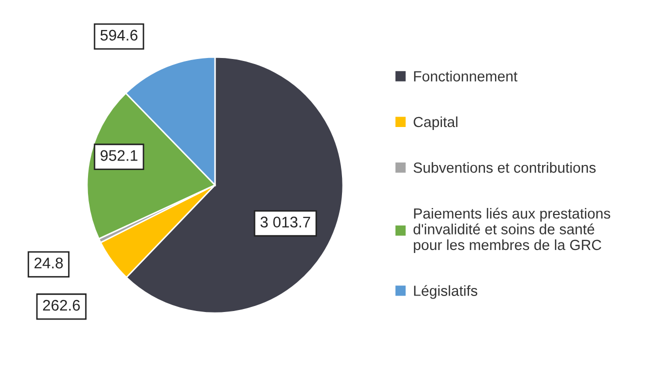  I want to click on data-label: 594.6, so click(119, 35).